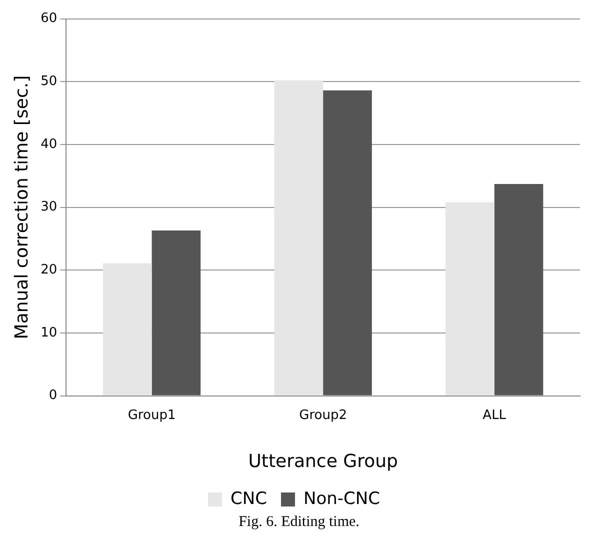 This screenshot has height=546, width=598. Describe the element at coordinates (49, 18) in the screenshot. I see `y-tick-label: 60` at that location.